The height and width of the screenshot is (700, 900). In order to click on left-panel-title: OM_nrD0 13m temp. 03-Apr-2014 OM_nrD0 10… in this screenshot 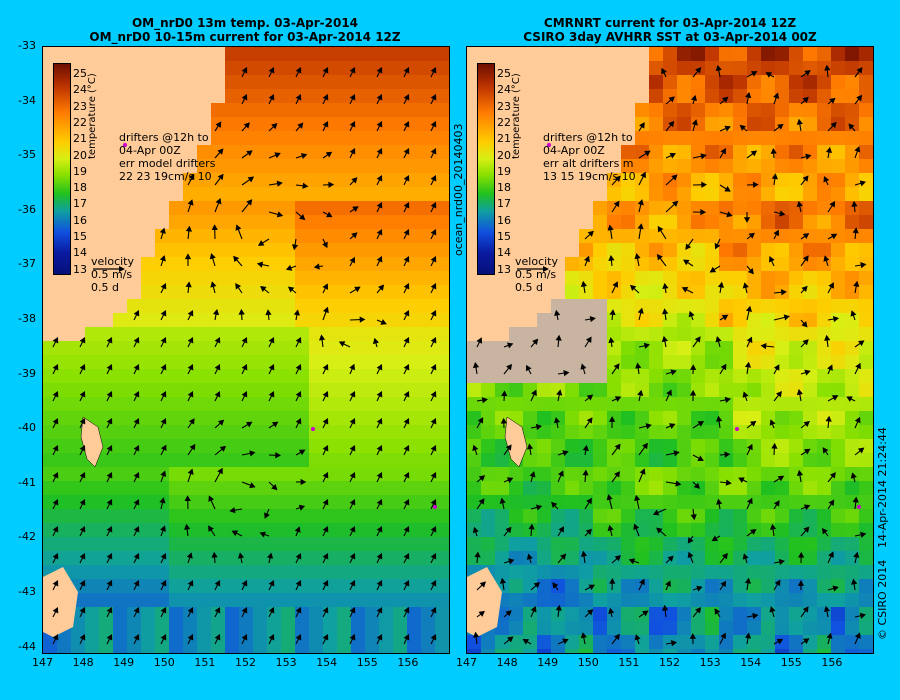, I will do `click(245, 30)`.